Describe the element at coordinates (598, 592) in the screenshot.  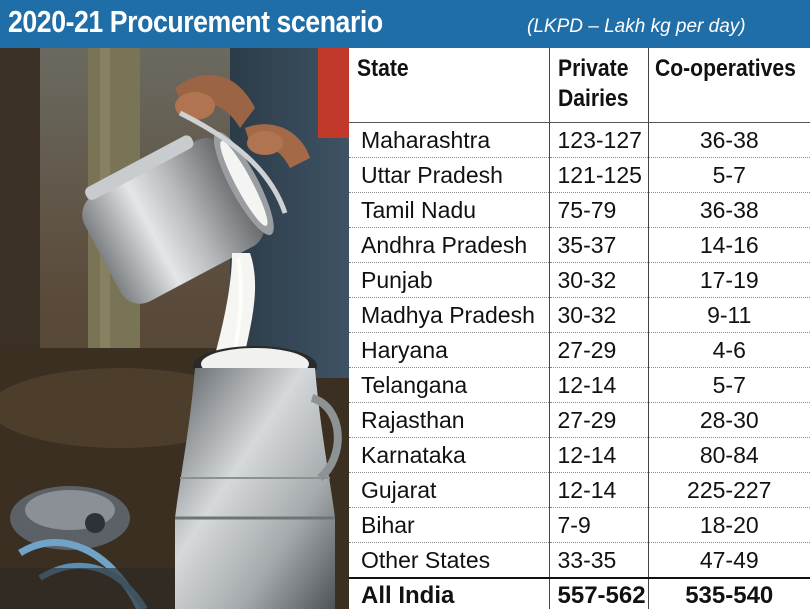
I see `total-private-cell: 557-562` at that location.